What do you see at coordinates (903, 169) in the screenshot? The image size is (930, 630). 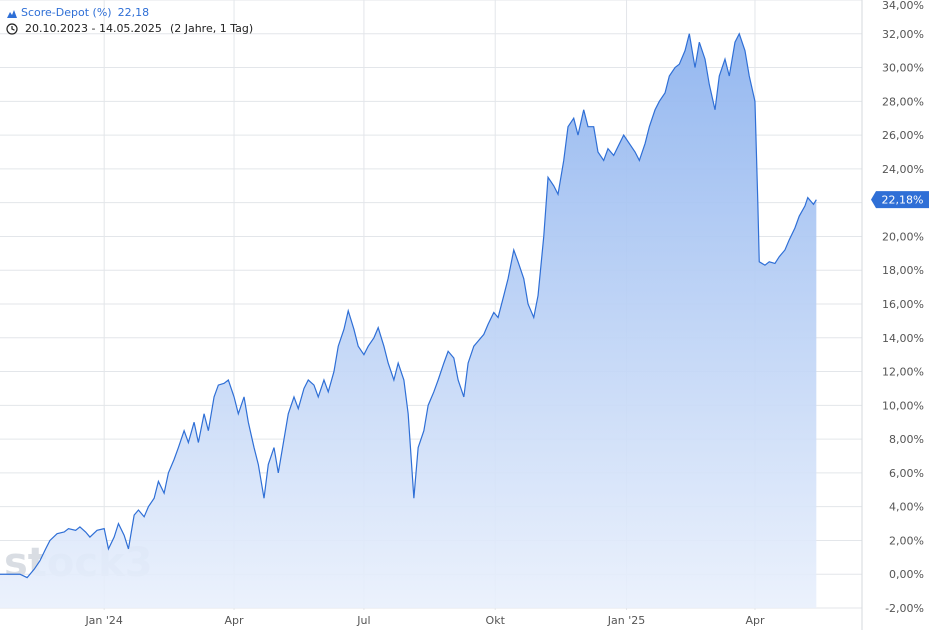 I see `y-tick-label: 24,00%` at bounding box center [903, 169].